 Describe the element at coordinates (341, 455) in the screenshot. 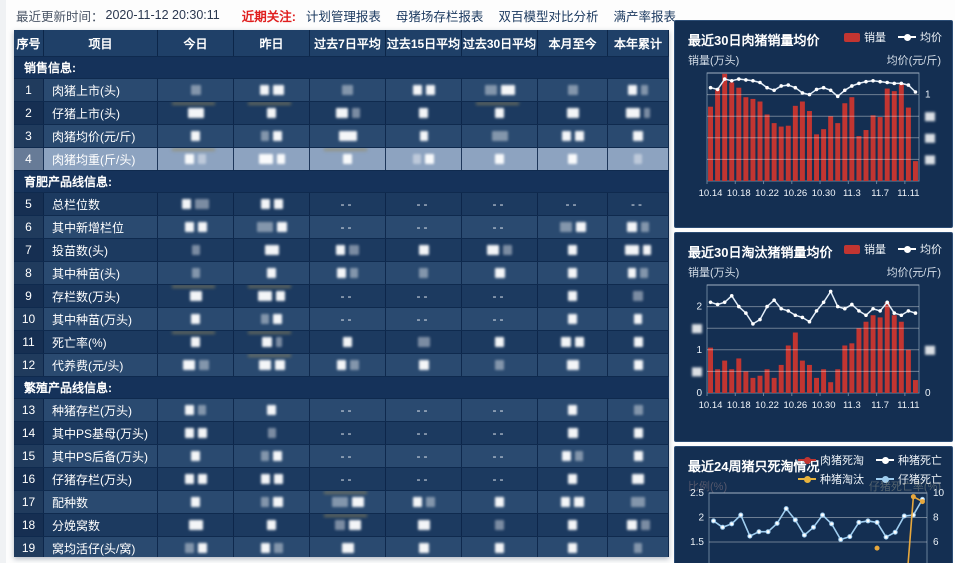

I see `table-row: 15 其中PS后备(万头) -- -- --` at that location.